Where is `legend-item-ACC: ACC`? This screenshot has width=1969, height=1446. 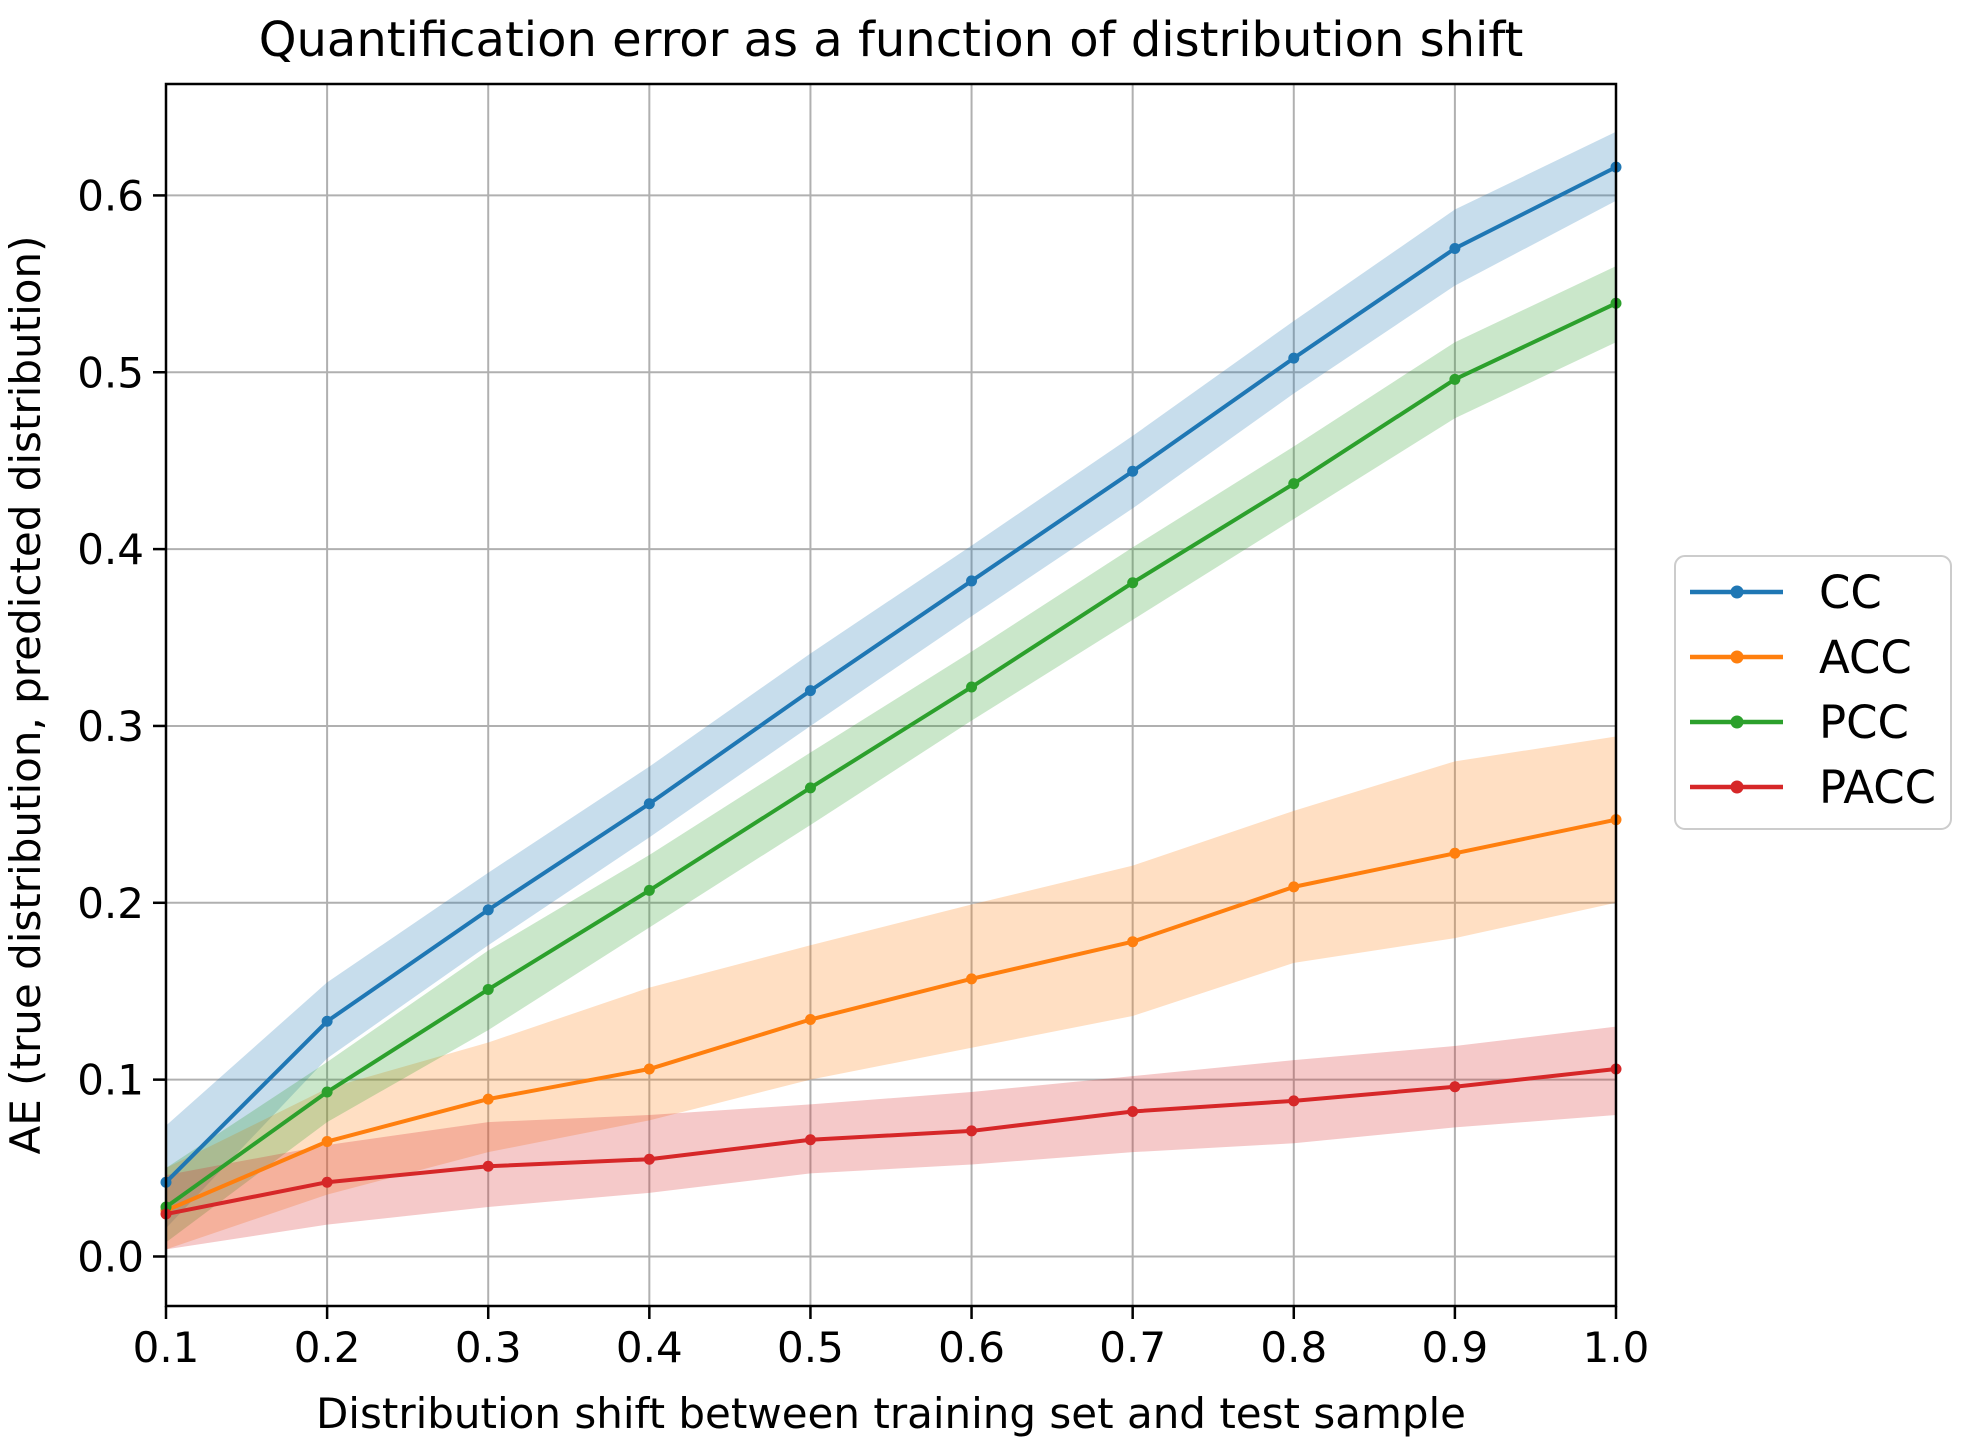 legend-item-ACC: ACC is located at coordinates (1801, 657).